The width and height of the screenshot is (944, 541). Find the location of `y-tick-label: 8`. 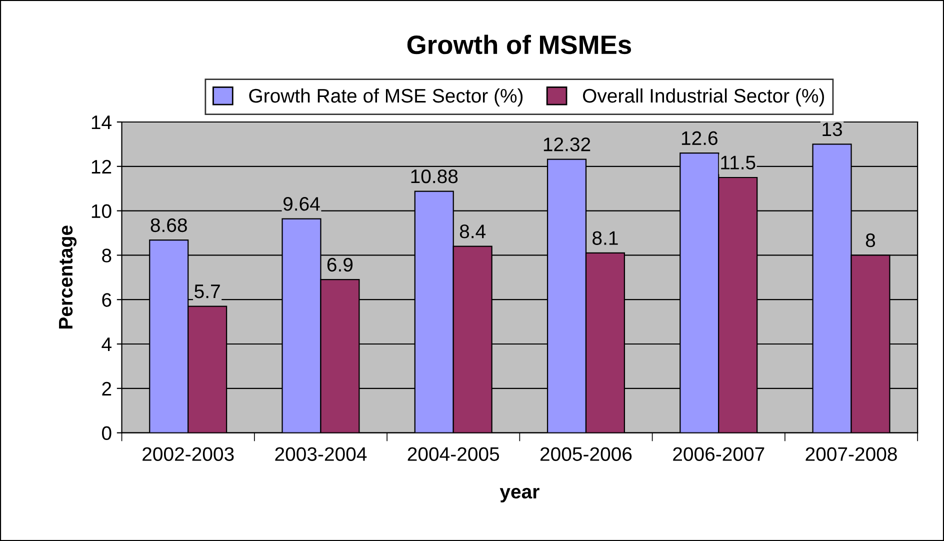

y-tick-label: 8 is located at coordinates (107, 255).